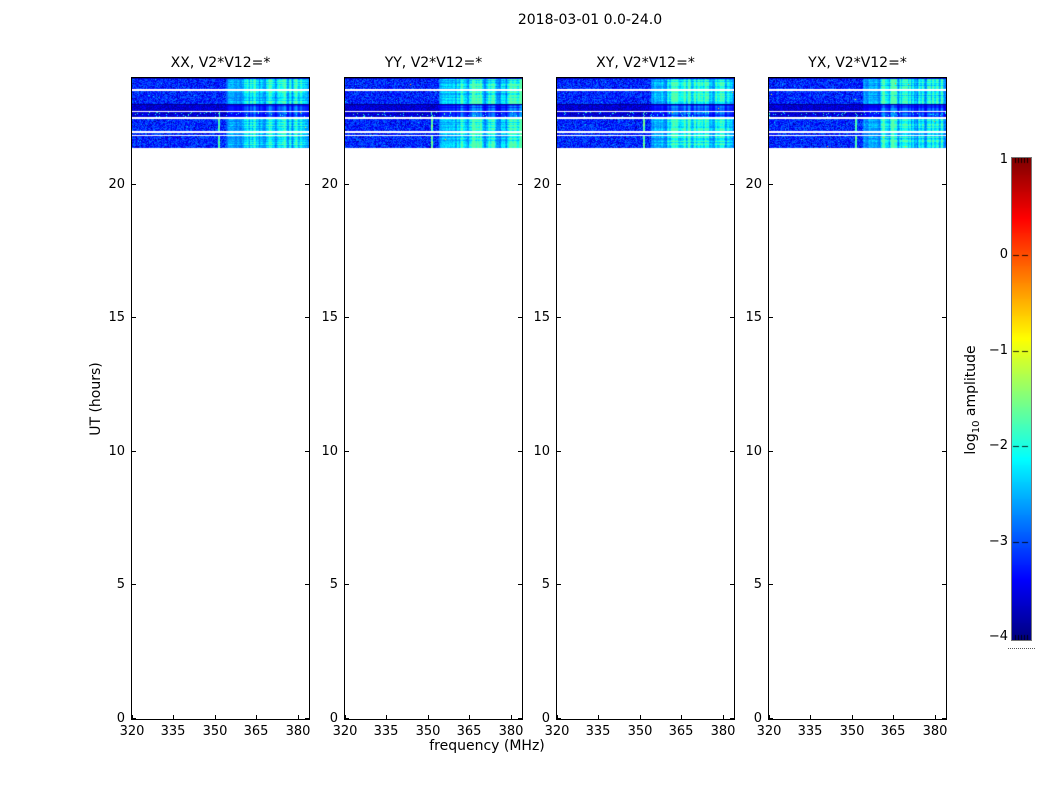 This screenshot has width=1050, height=800. I want to click on x-axis-label: frequency (MHz), so click(487, 746).